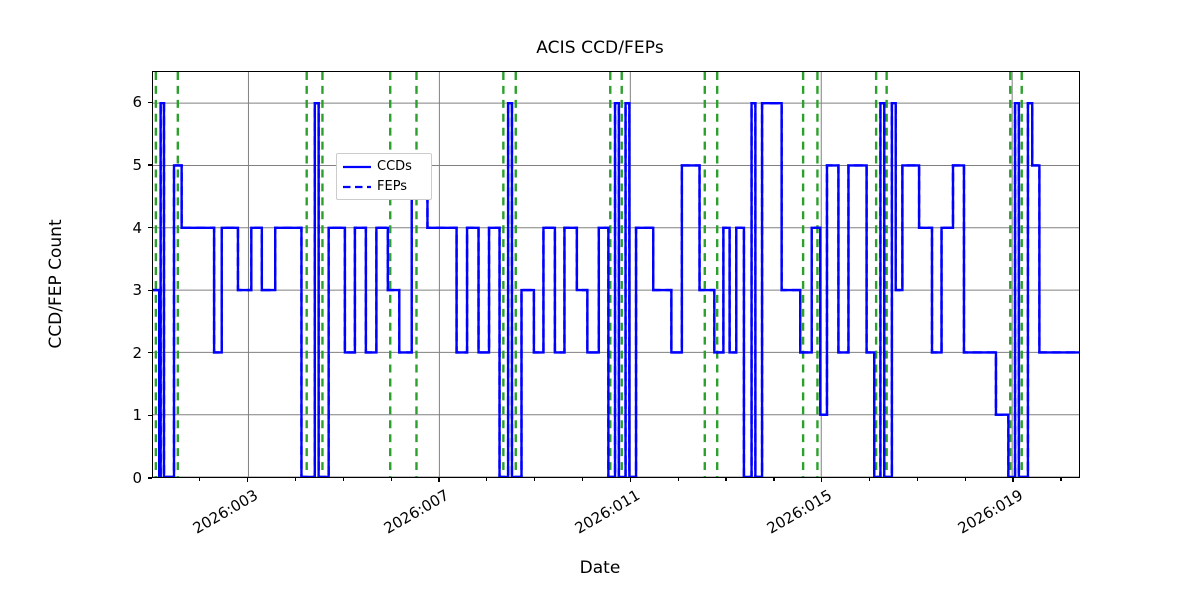 The width and height of the screenshot is (1200, 600). Describe the element at coordinates (137, 102) in the screenshot. I see `y-tick-label: 6` at that location.